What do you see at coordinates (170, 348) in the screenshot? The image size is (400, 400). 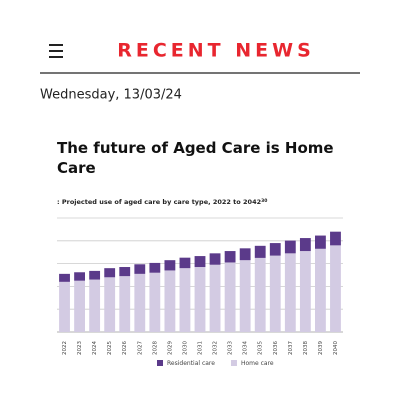 I see `x-tick-label: 2029` at bounding box center [170, 348].